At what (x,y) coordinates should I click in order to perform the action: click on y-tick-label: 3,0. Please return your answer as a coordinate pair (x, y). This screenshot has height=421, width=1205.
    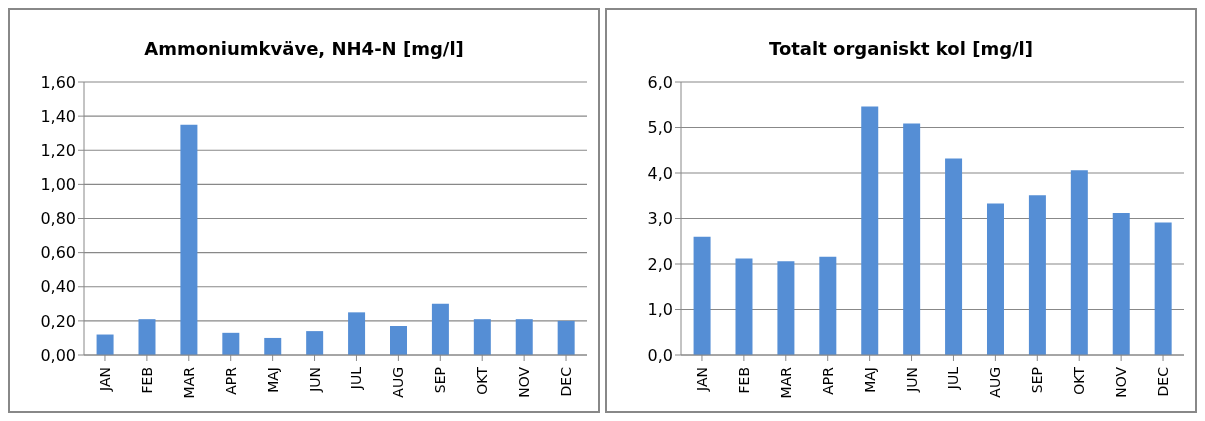
    Looking at the image, I should click on (660, 219).